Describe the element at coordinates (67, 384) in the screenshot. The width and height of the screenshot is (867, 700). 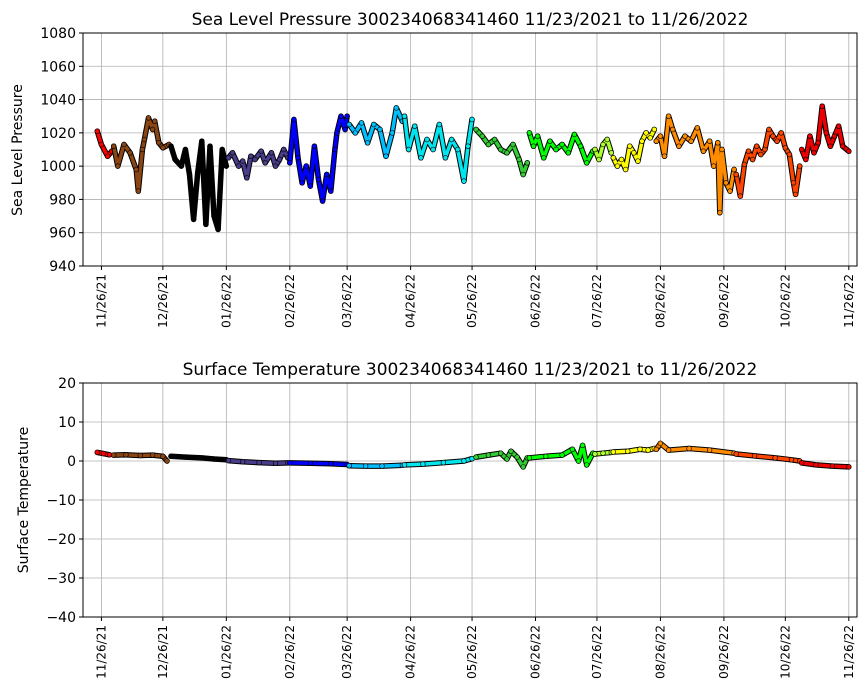
I see `y-tick-label: 20` at that location.